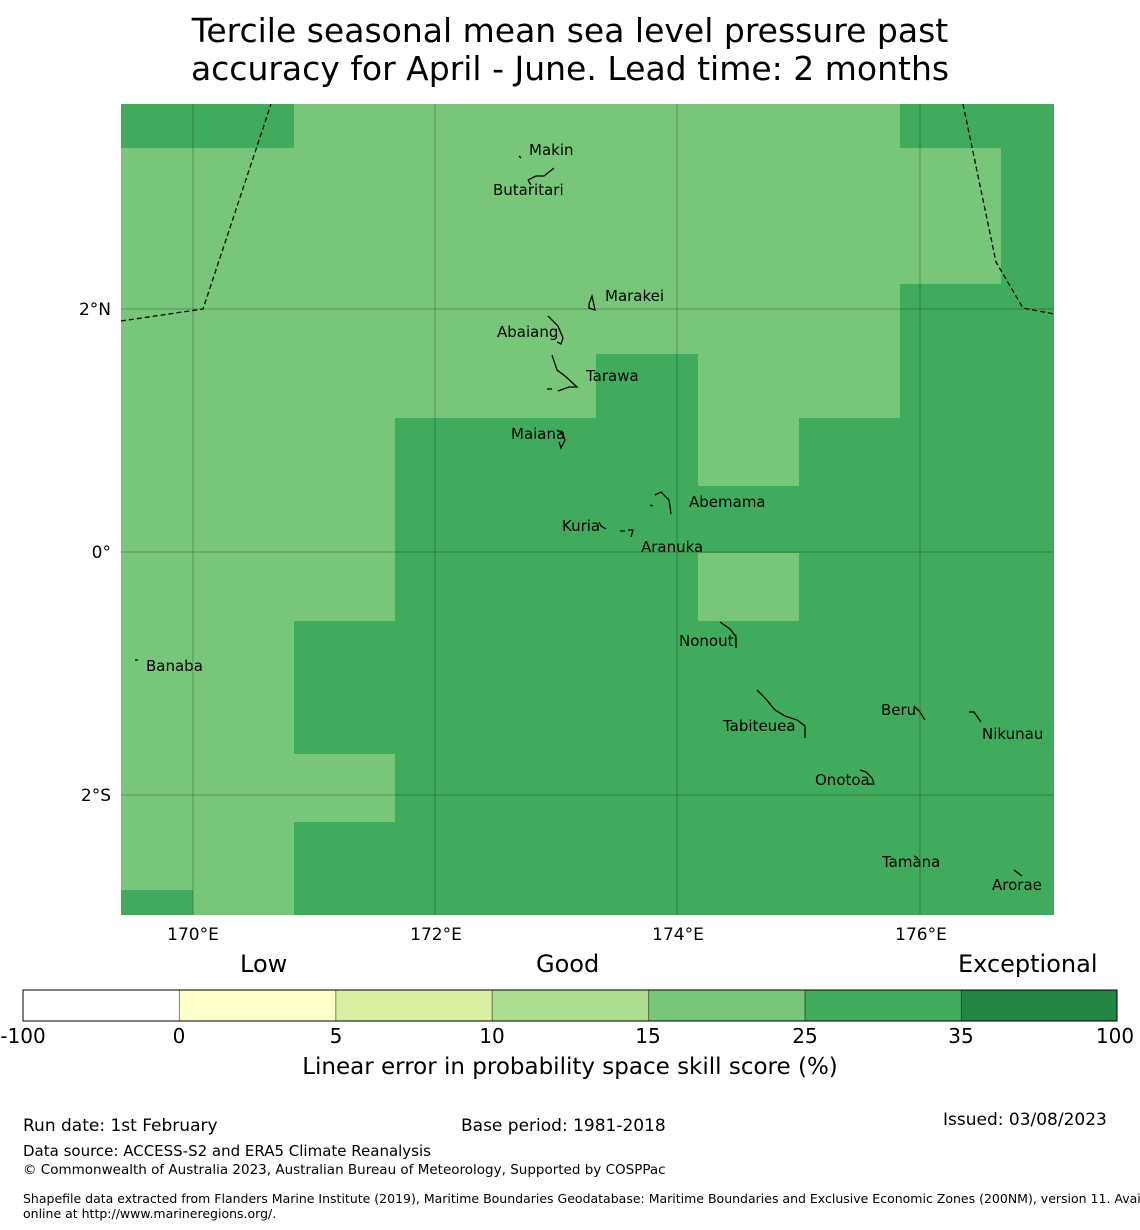 The height and width of the screenshot is (1230, 1140). Describe the element at coordinates (919, 713) in the screenshot. I see `island-shape-beru` at that location.